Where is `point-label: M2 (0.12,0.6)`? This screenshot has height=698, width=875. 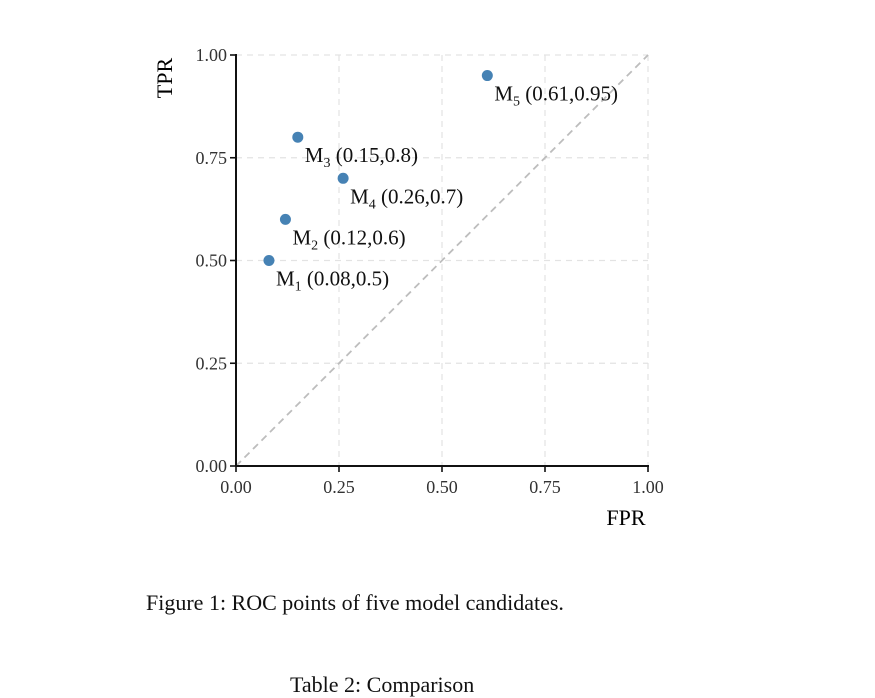 point-label: M2 (0.12,0.6) is located at coordinates (348, 239).